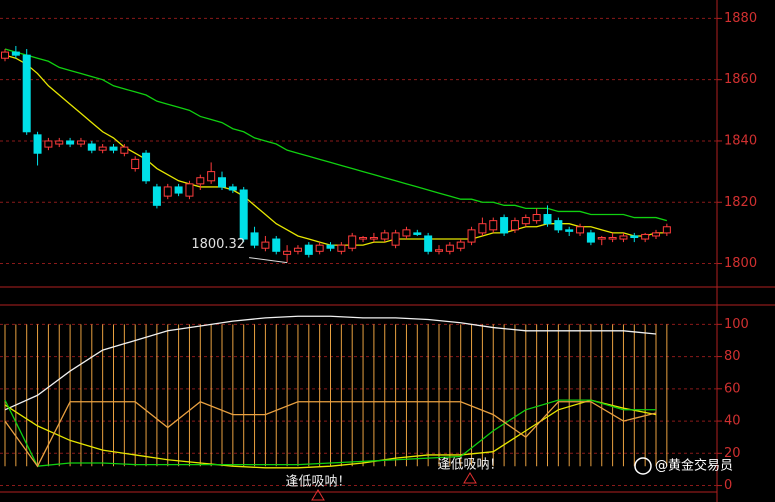 The width and height of the screenshot is (775, 502). I want to click on y-tick-label: 1840, so click(740, 140).